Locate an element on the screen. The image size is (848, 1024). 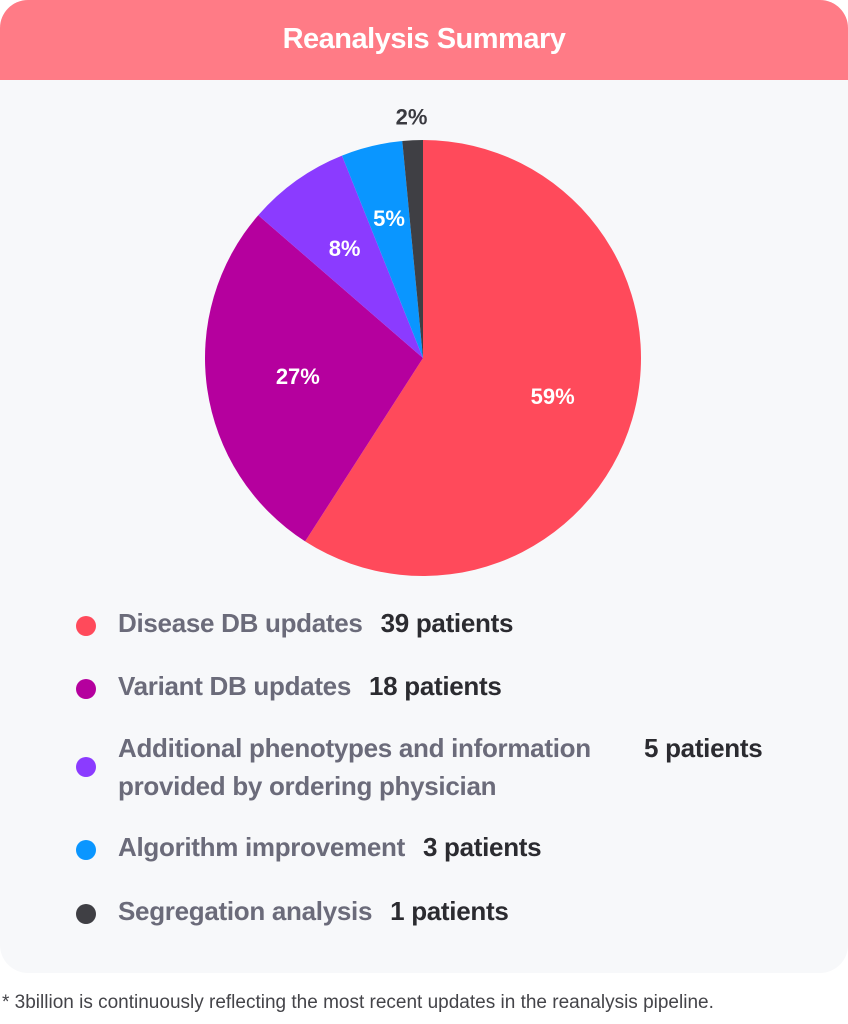
pie-slice-algorithm is located at coordinates (382, 249).